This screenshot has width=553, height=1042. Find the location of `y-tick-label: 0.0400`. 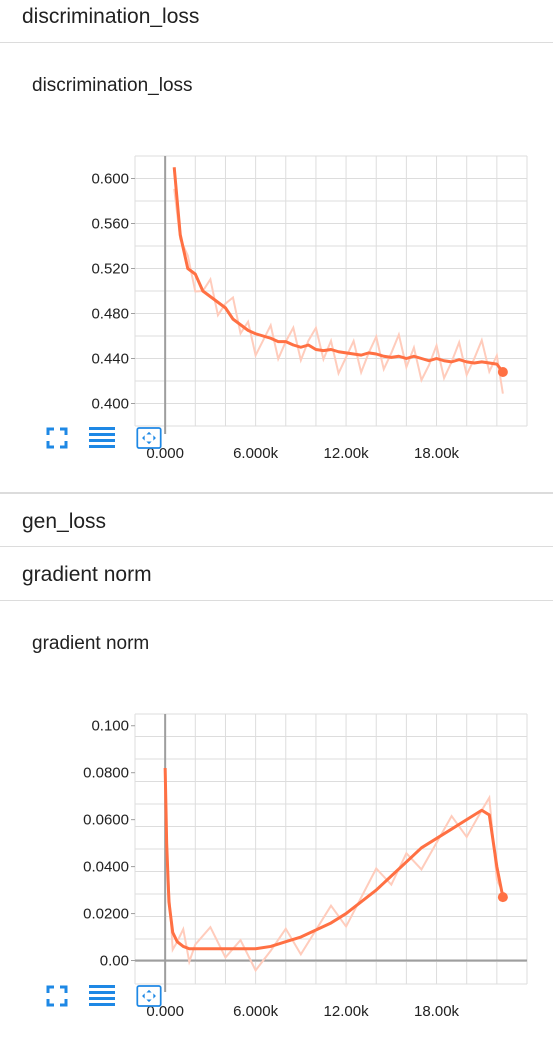

y-tick-label: 0.0400 is located at coordinates (106, 867).